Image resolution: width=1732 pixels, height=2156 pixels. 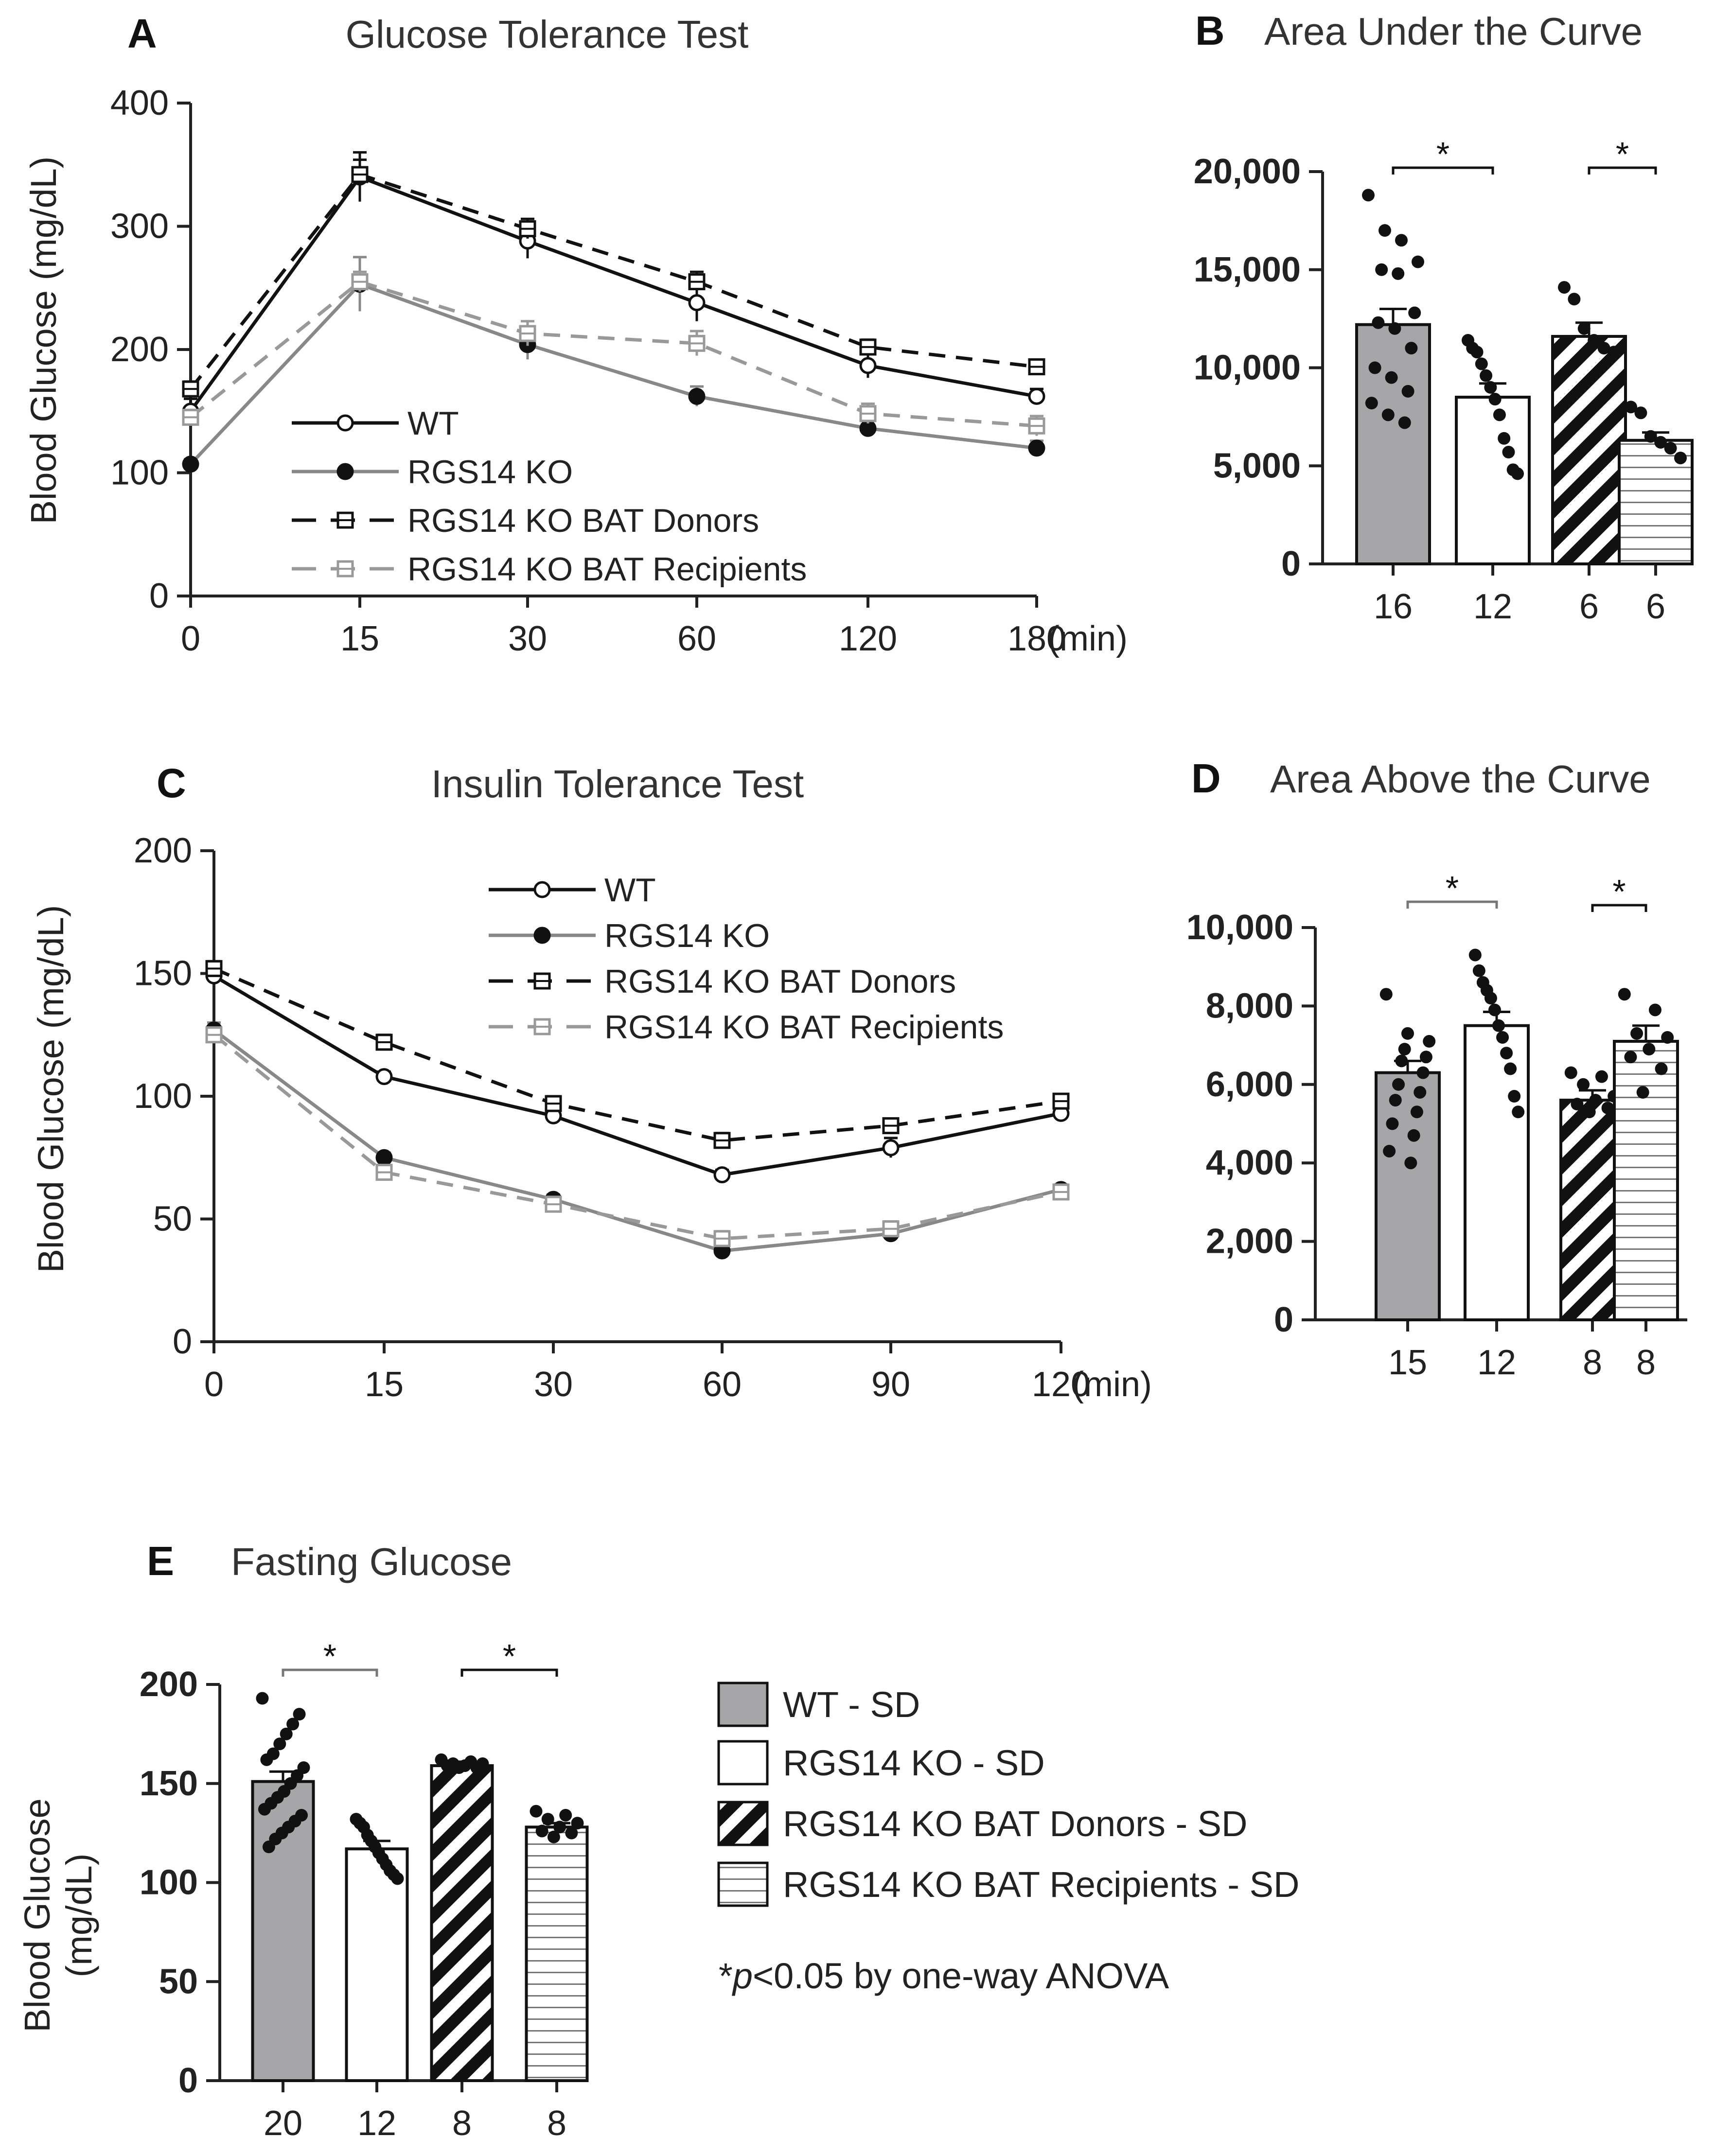 I want to click on panel-d-axes: 0 2,000 4,000 6,000 8,000 10,000 15 12 8 8, so click(x=1436, y=1145).